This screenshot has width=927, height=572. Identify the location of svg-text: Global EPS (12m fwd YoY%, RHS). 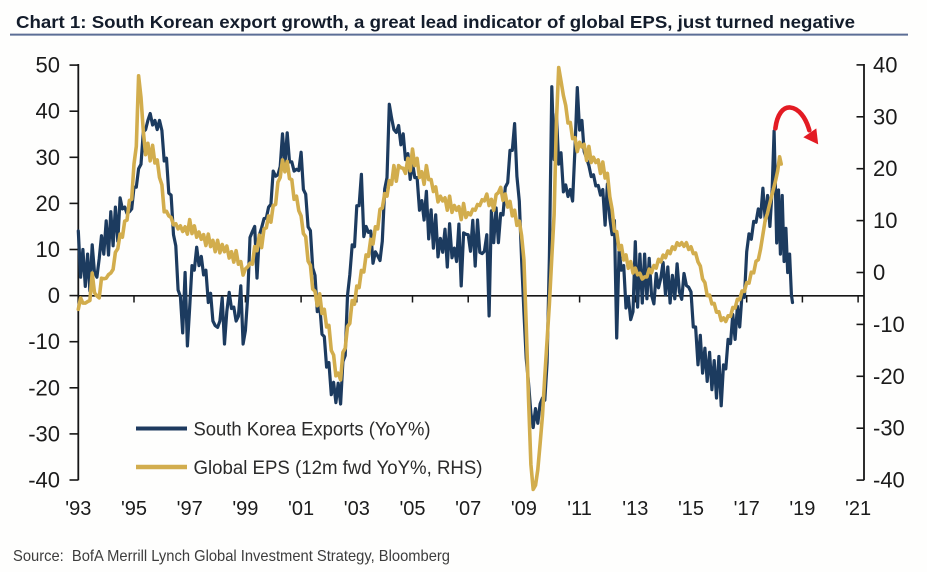
(338, 468).